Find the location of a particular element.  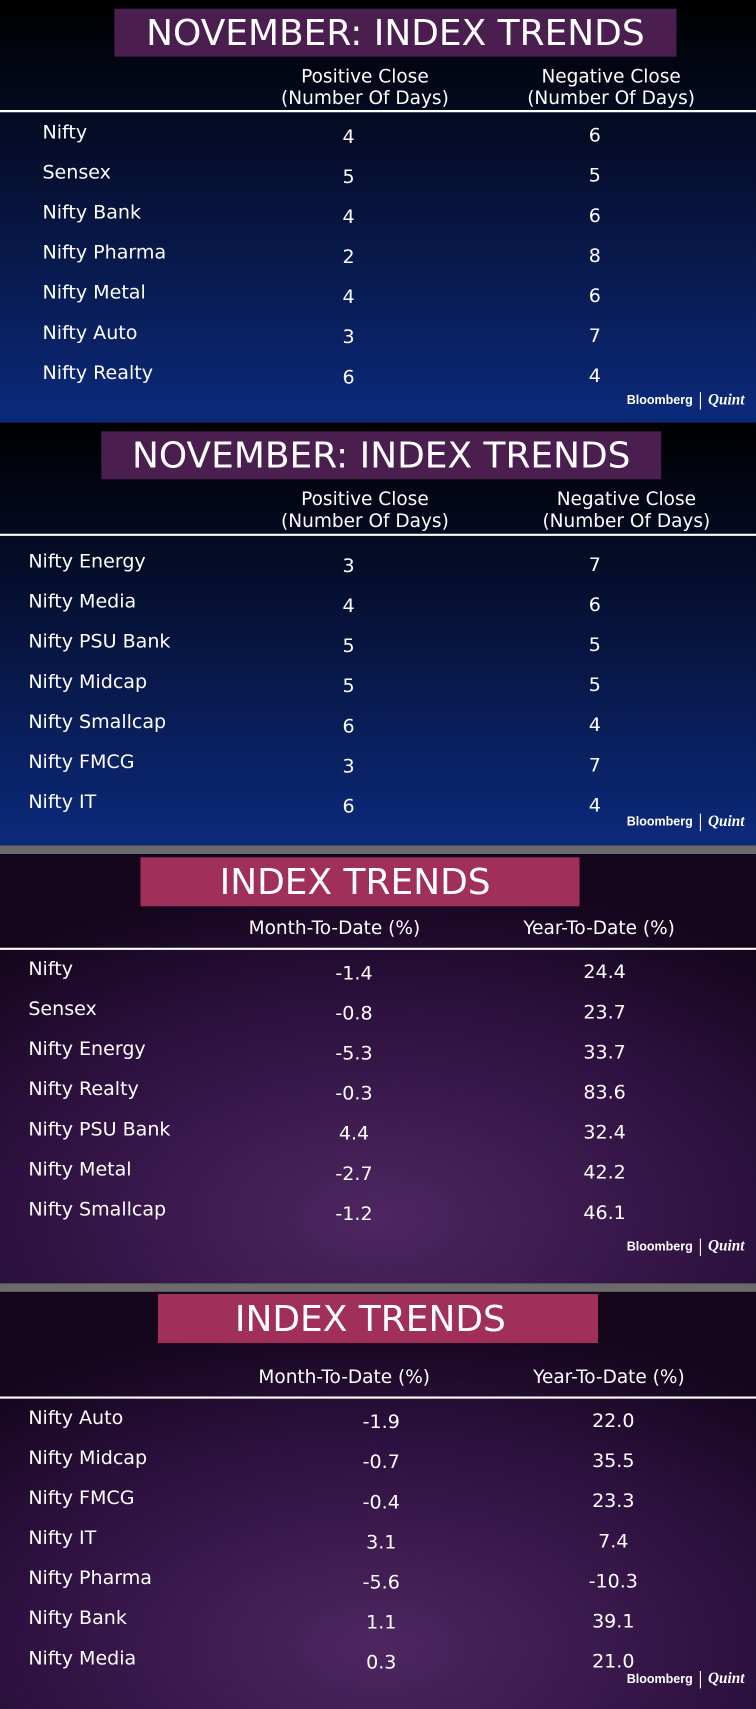

cell: 23.7 is located at coordinates (604, 1012).